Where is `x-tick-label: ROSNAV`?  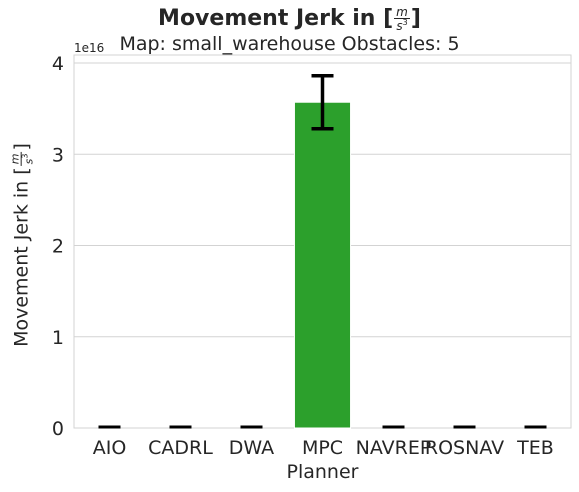
x-tick-label: ROSNAV is located at coordinates (464, 448).